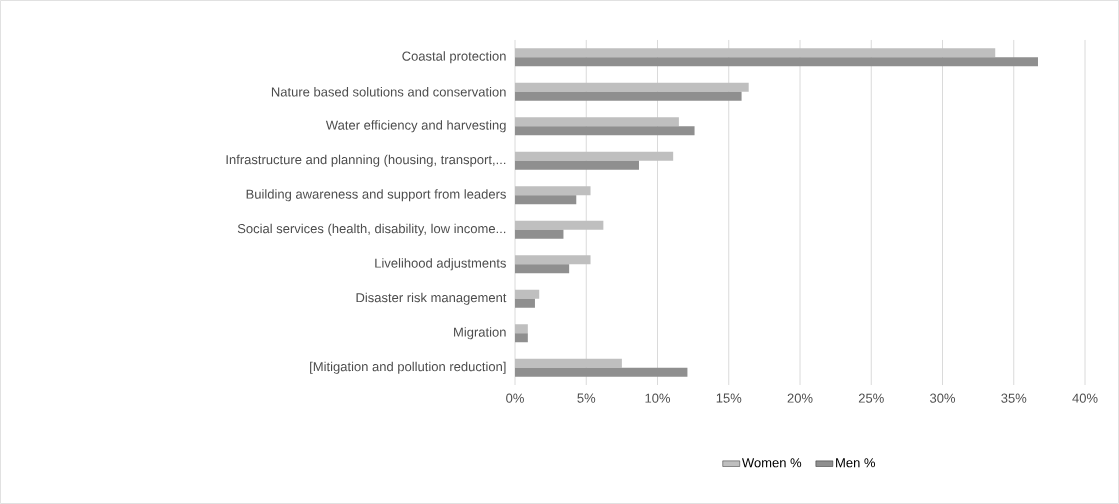 This screenshot has height=504, width=1119. What do you see at coordinates (376, 195) in the screenshot?
I see `y-tick-label: Building awareness and support from leaders` at bounding box center [376, 195].